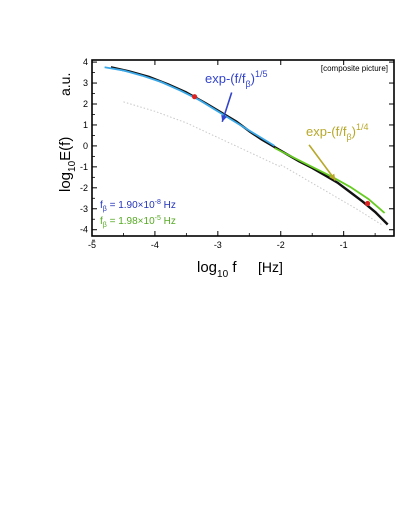 Image resolution: width=407 pixels, height=532 pixels. Describe the element at coordinates (84, 230) in the screenshot. I see `y-tick-label: -4` at that location.